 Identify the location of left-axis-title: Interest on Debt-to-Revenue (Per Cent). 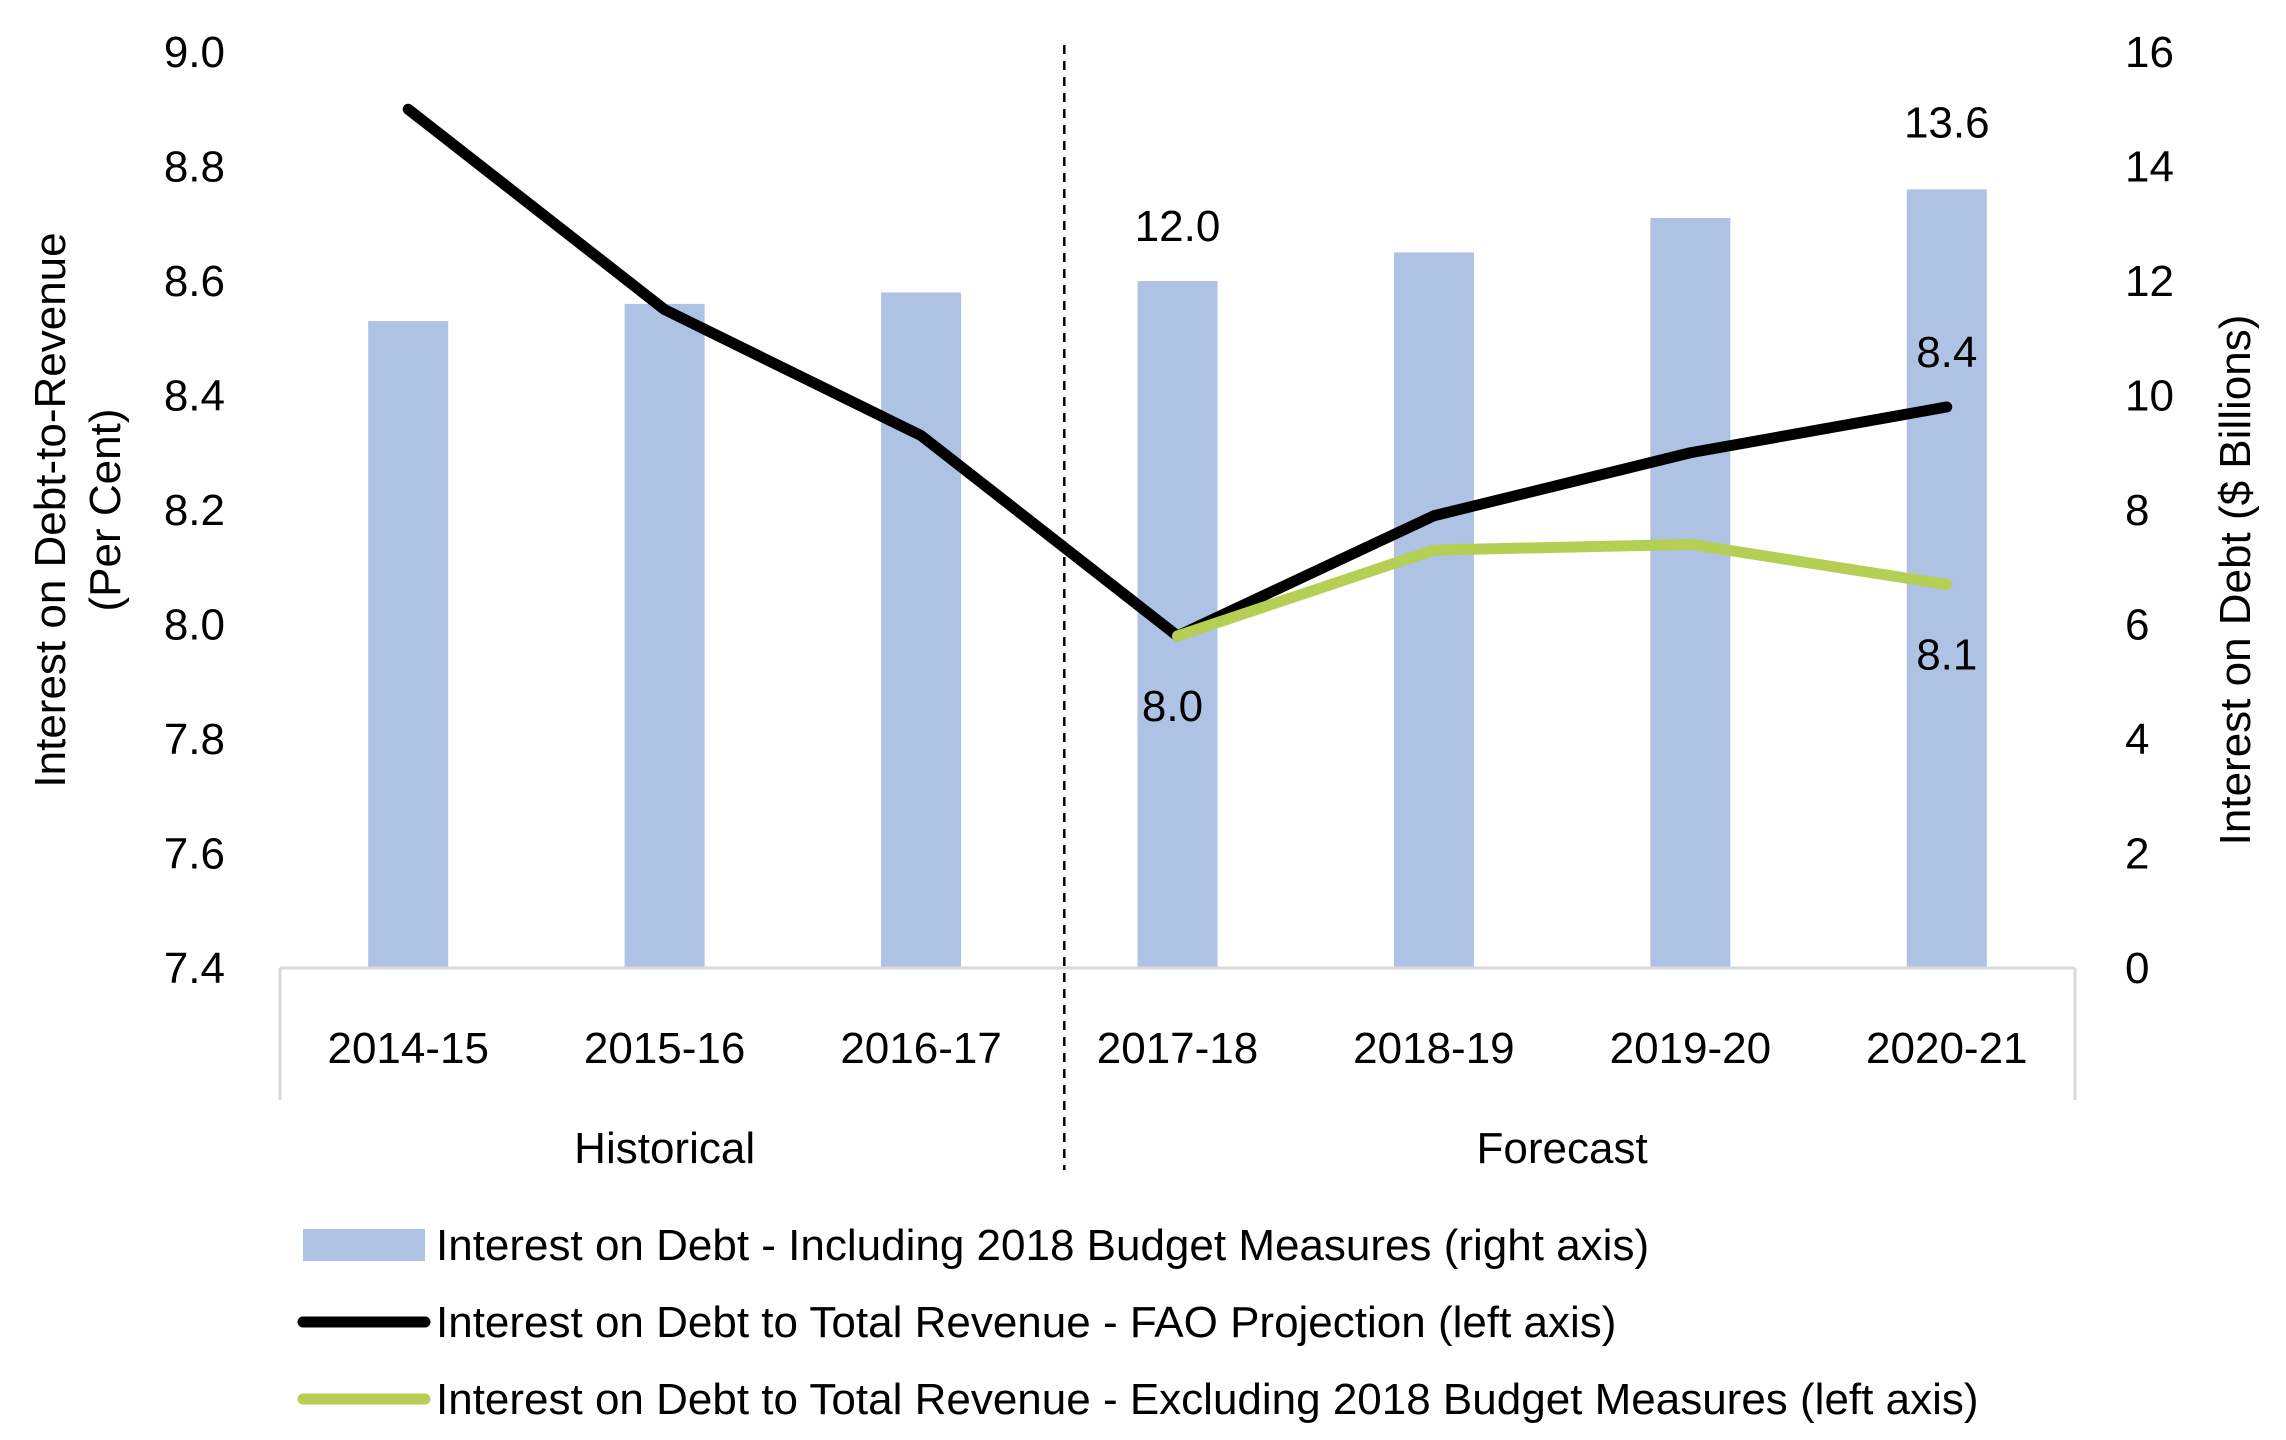
(78, 509).